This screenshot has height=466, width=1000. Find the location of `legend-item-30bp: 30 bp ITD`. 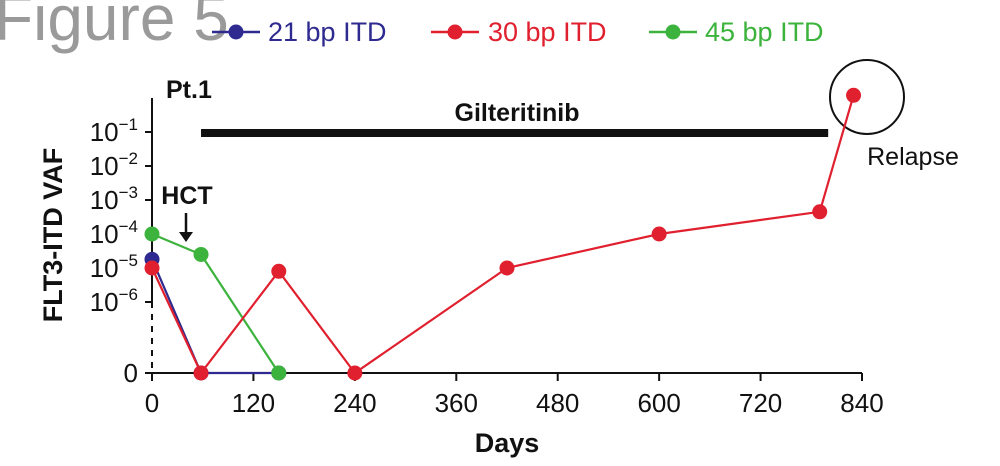

legend-item-30bp: 30 bp ITD is located at coordinates (519, 32).